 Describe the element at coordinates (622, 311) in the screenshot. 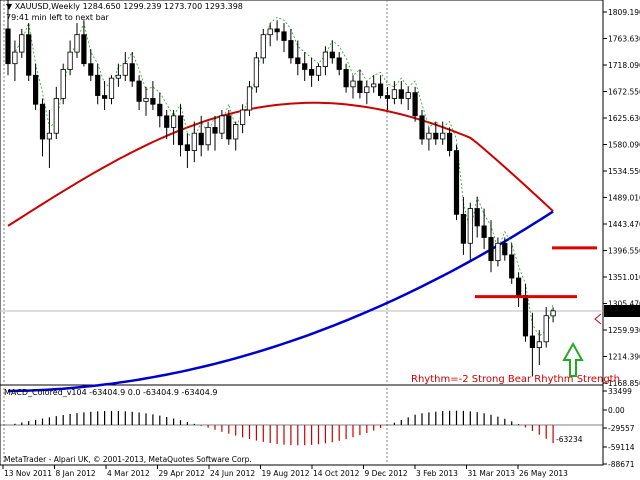

I see `current-price-tag` at that location.